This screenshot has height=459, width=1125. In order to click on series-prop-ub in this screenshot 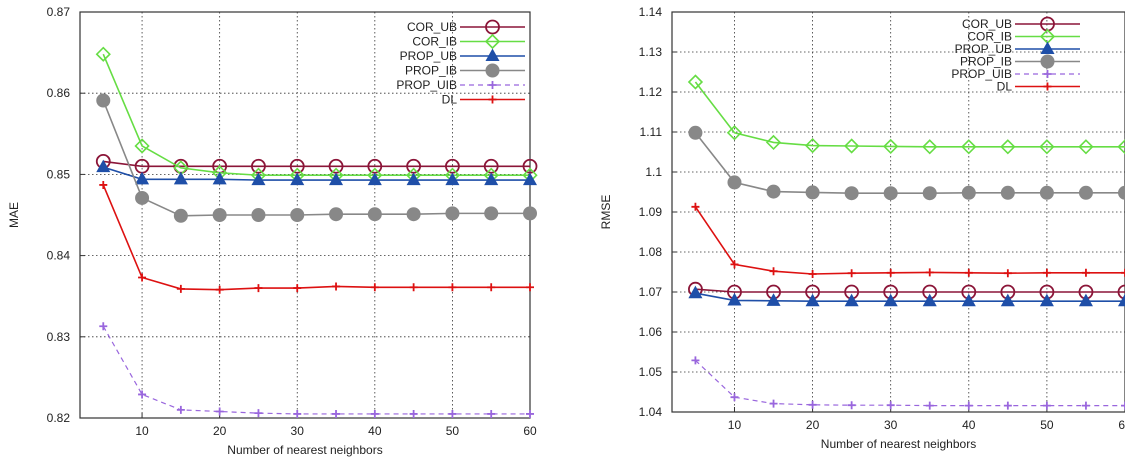, I will do `click(906, 296)`.